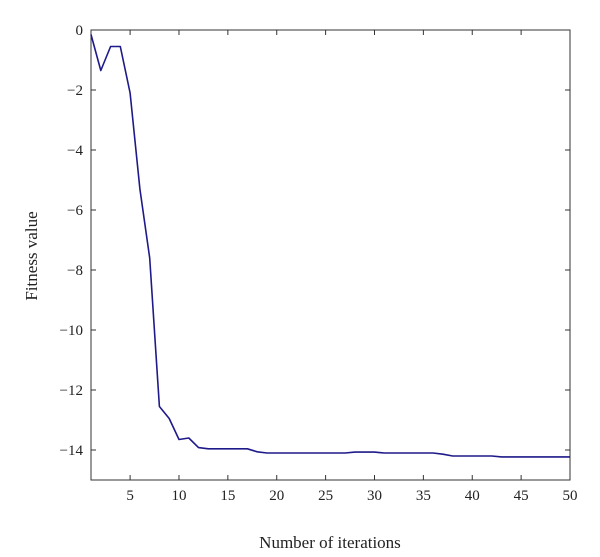  Describe the element at coordinates (75, 91) in the screenshot. I see `y-tick-label: −2` at that location.